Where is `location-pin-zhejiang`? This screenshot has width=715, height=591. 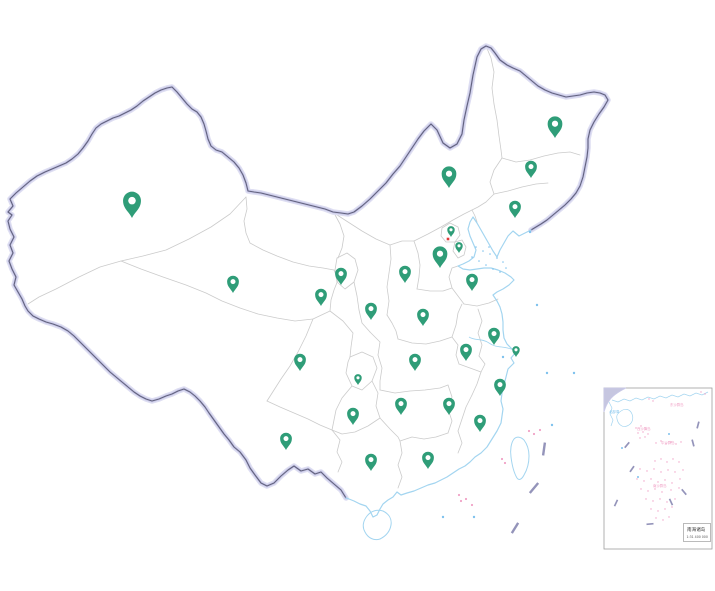
location-pin-zhejiang is located at coordinates (500, 387).